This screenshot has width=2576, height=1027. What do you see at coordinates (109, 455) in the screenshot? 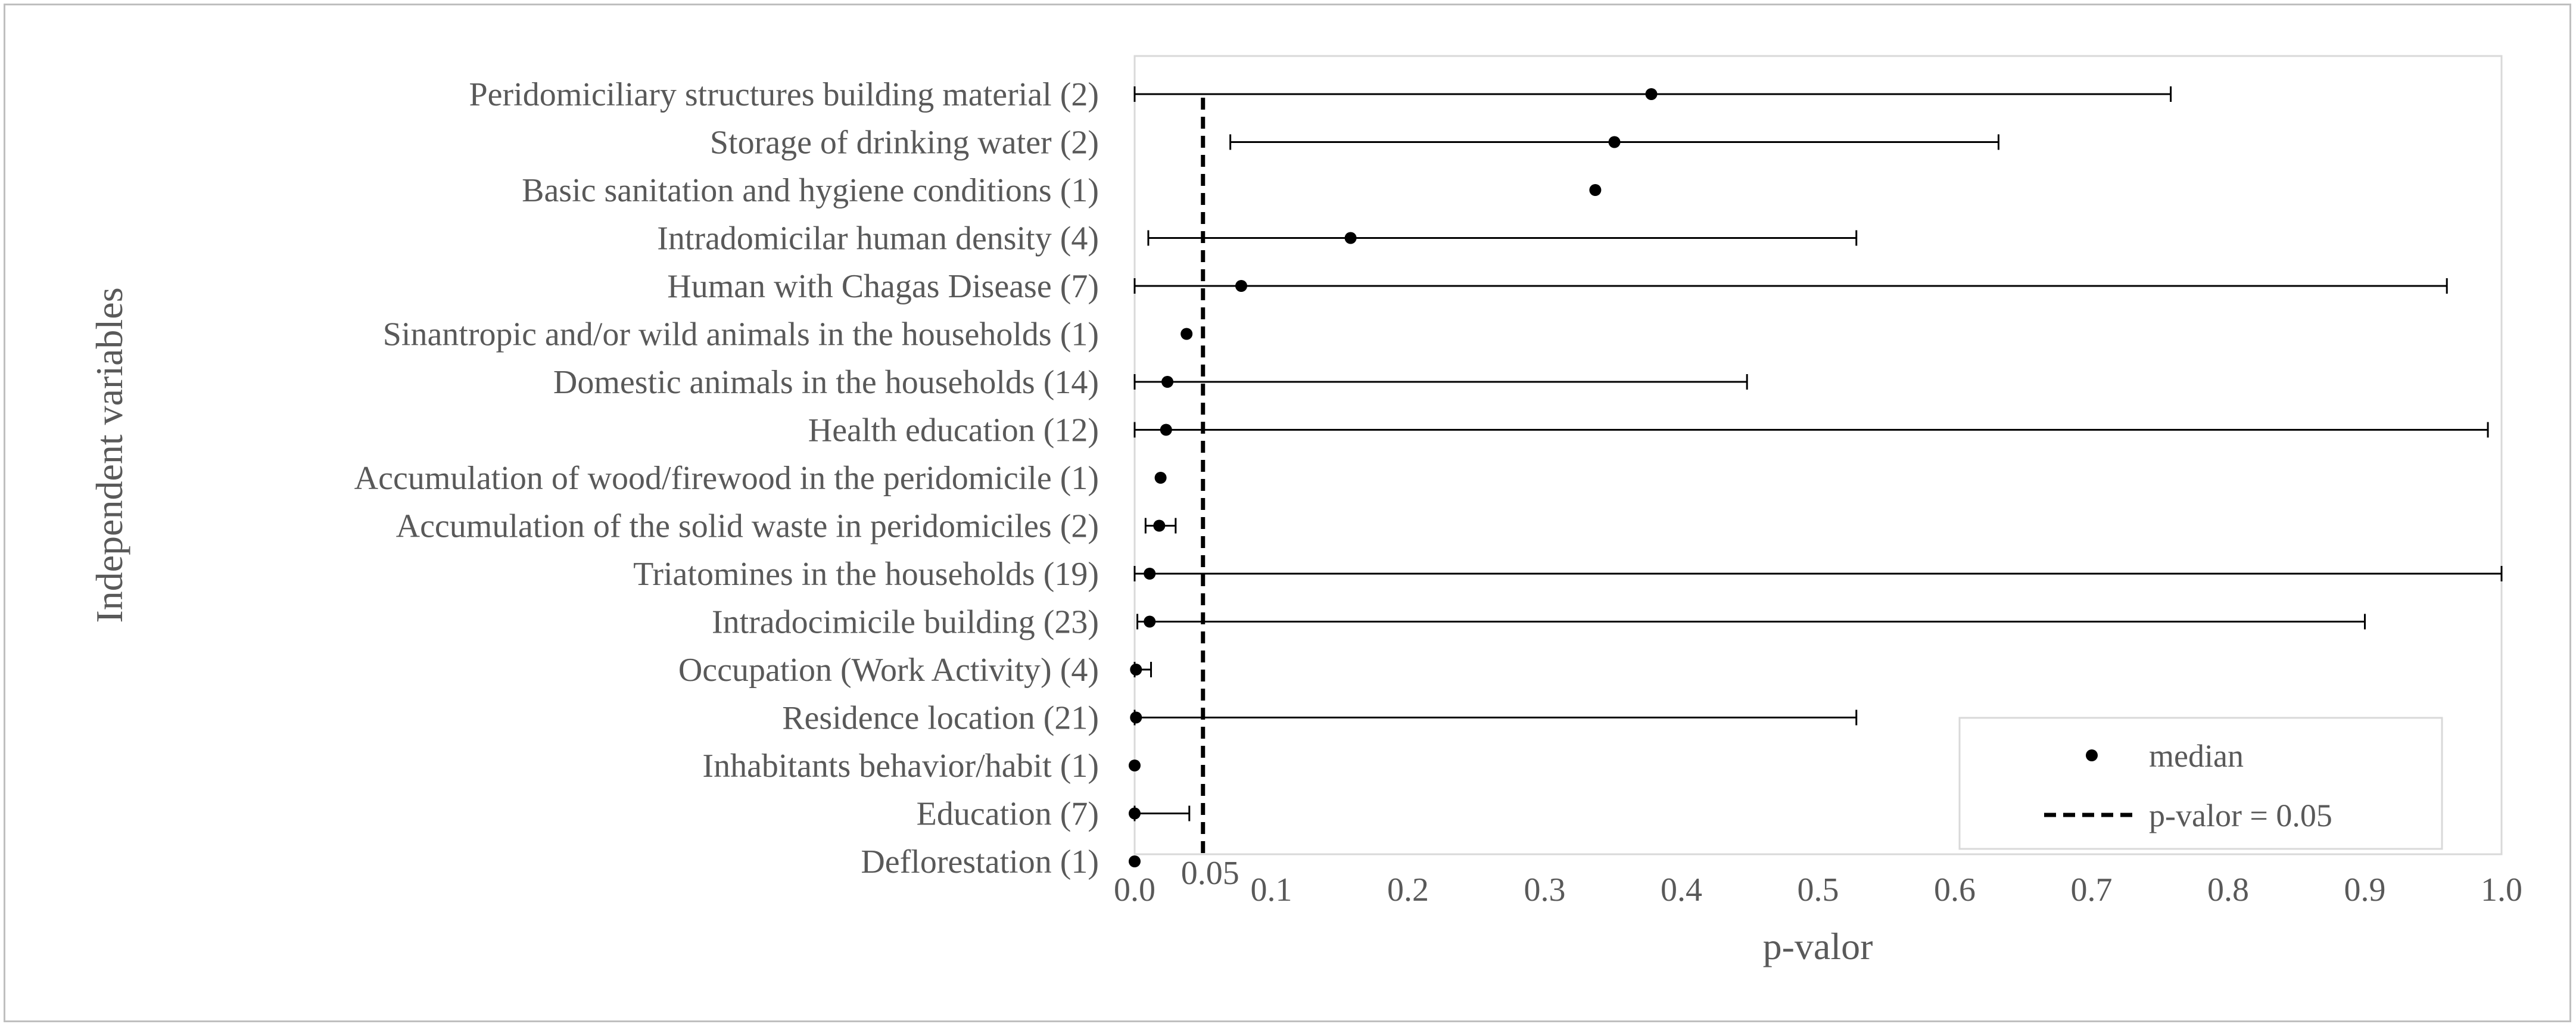
I see `y-axis-title: Independent variables` at bounding box center [109, 455].